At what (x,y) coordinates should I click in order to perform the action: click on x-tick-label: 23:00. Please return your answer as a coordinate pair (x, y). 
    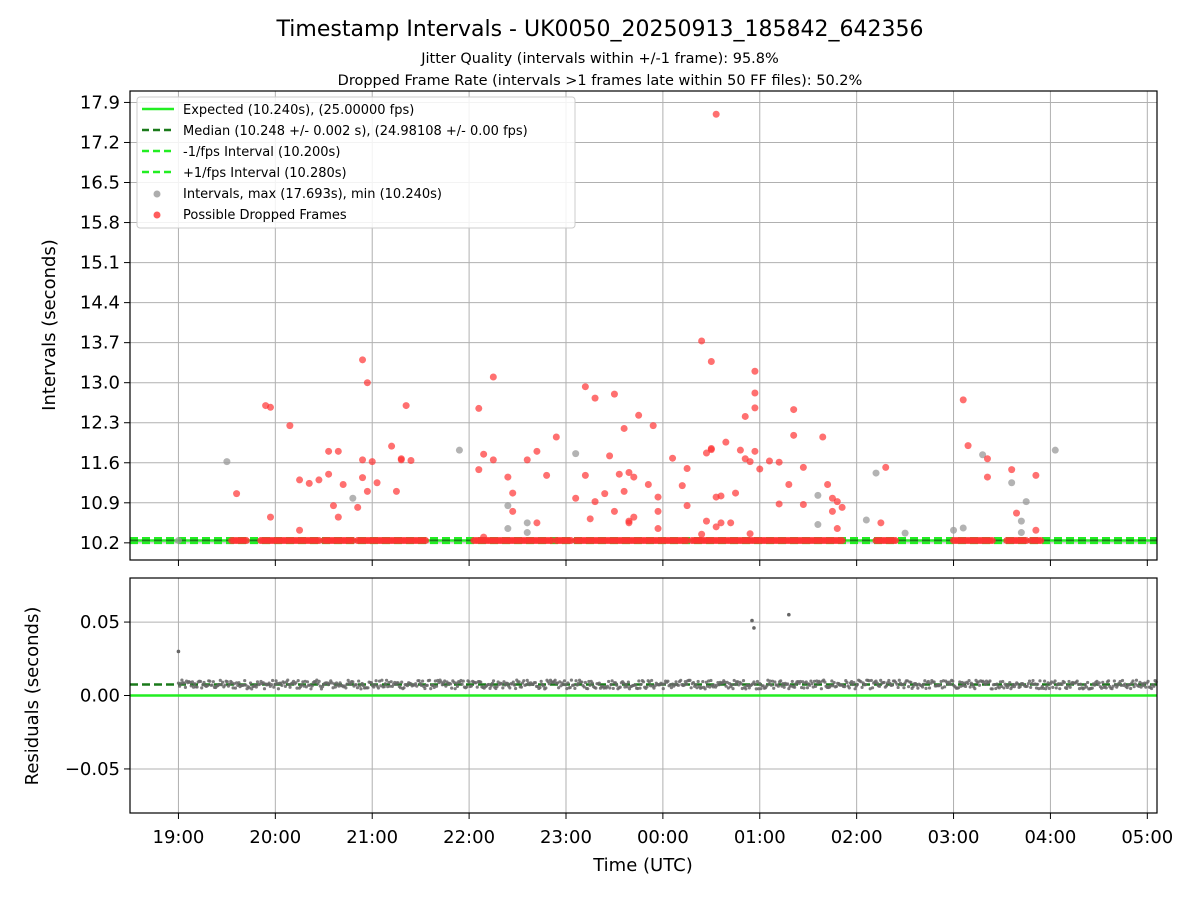
    Looking at the image, I should click on (566, 837).